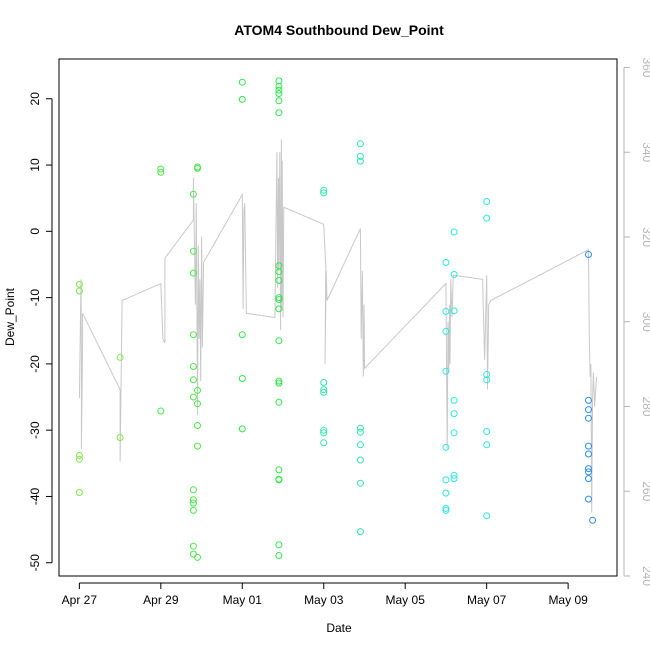  Describe the element at coordinates (645, 491) in the screenshot. I see `right-tick-label: 260` at that location.